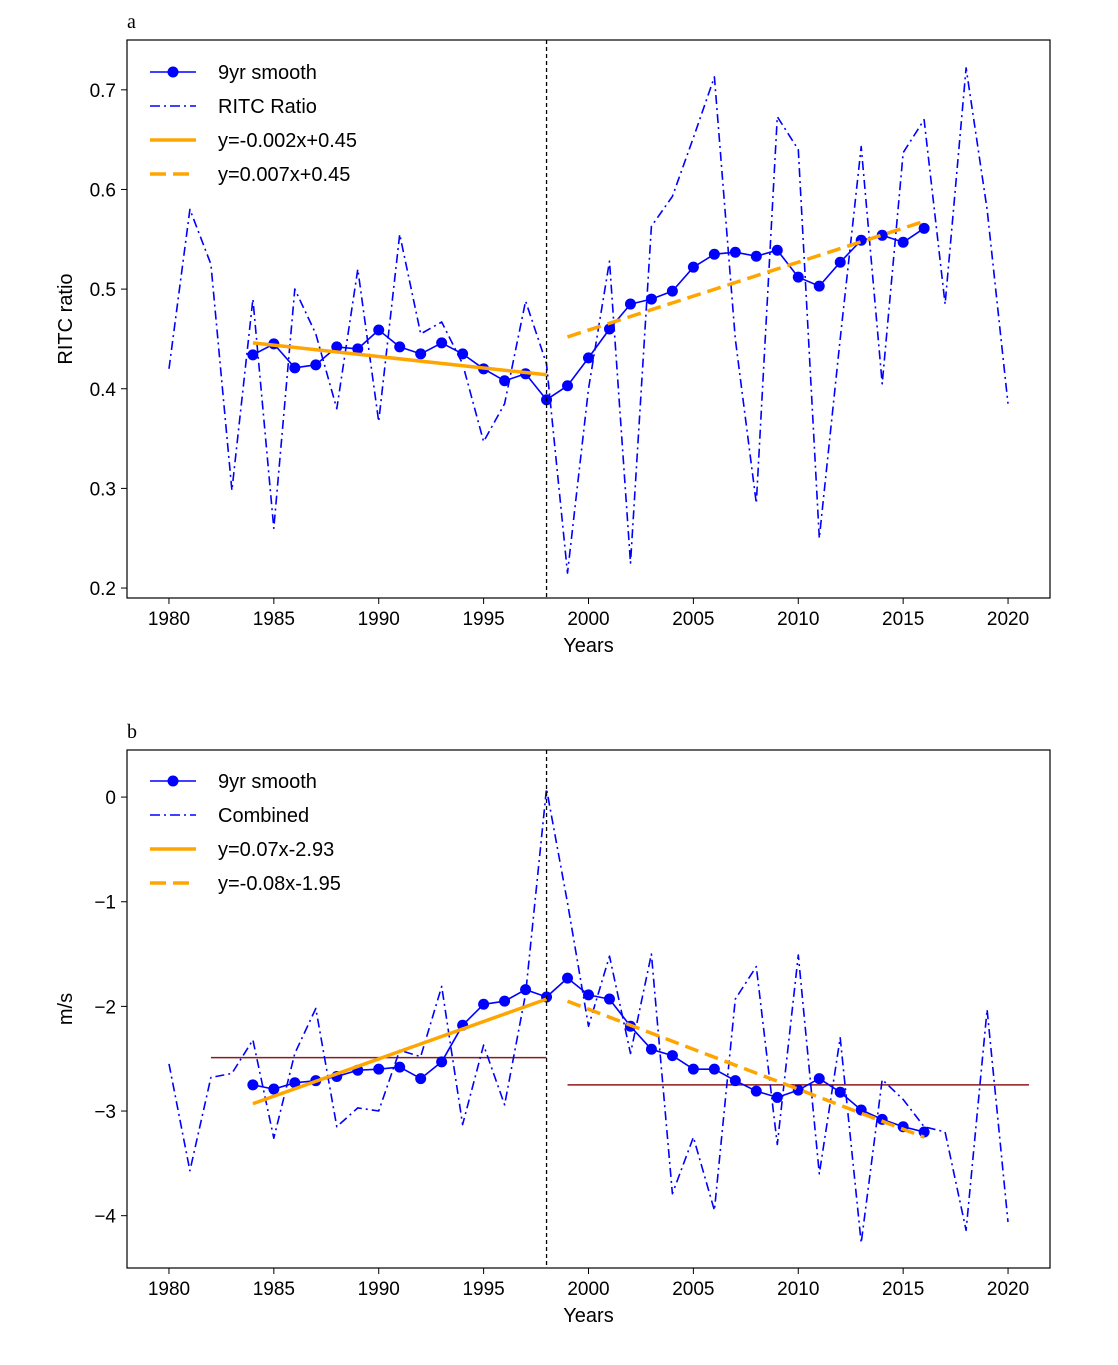  I want to click on legend-label: y=-0.08x-1.95, so click(279, 884).